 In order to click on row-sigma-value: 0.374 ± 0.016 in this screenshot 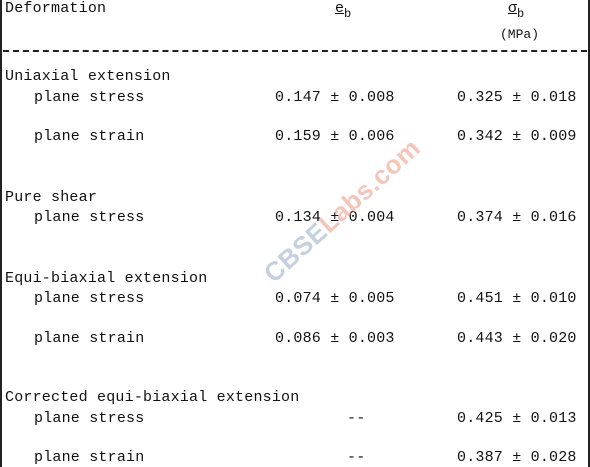, I will do `click(517, 217)`.